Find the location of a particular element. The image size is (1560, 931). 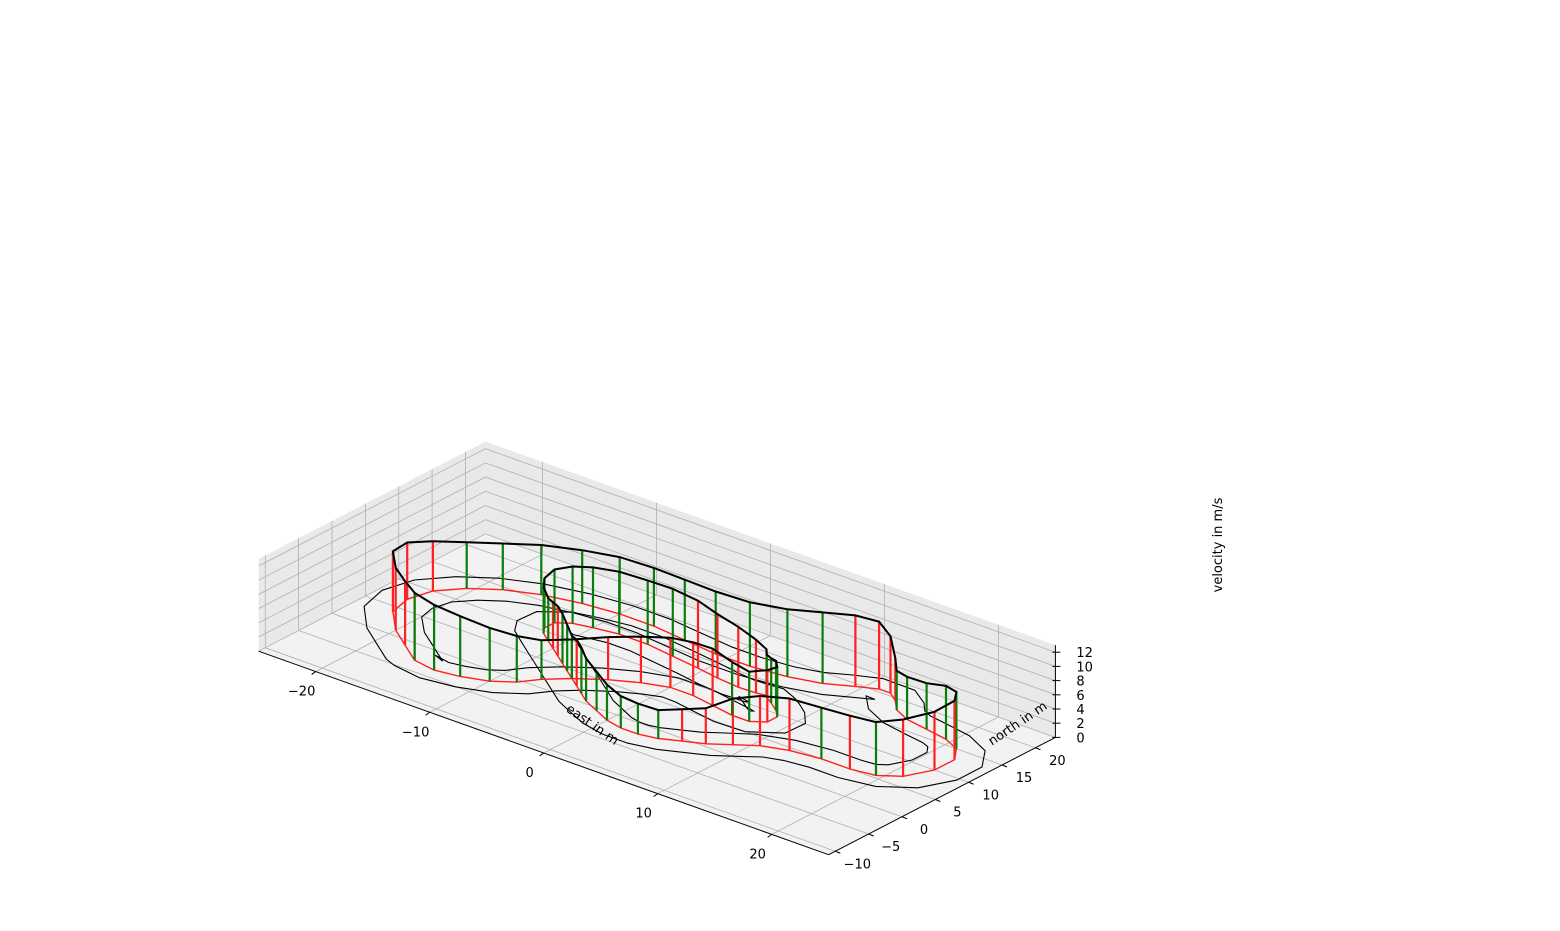

velocity-profile-line is located at coordinates (674, 632).